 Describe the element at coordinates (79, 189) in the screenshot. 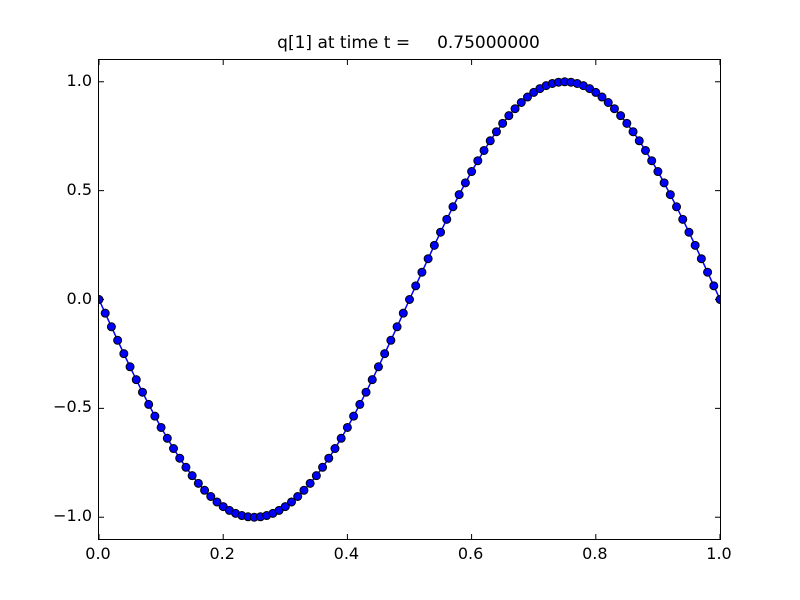

I see `y-tick-label: 0.5` at that location.